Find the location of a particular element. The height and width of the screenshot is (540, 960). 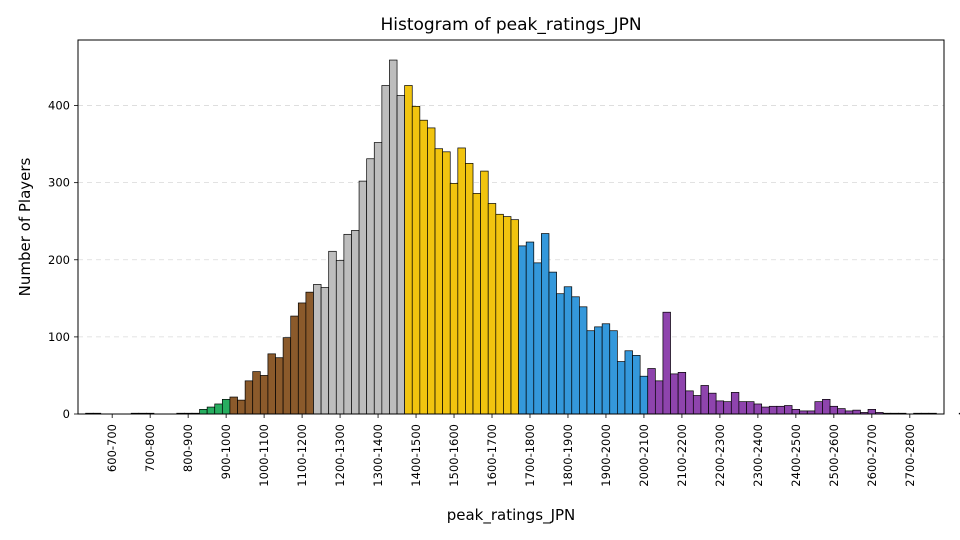

x-tick-label: 1100-1200 is located at coordinates (302, 455).